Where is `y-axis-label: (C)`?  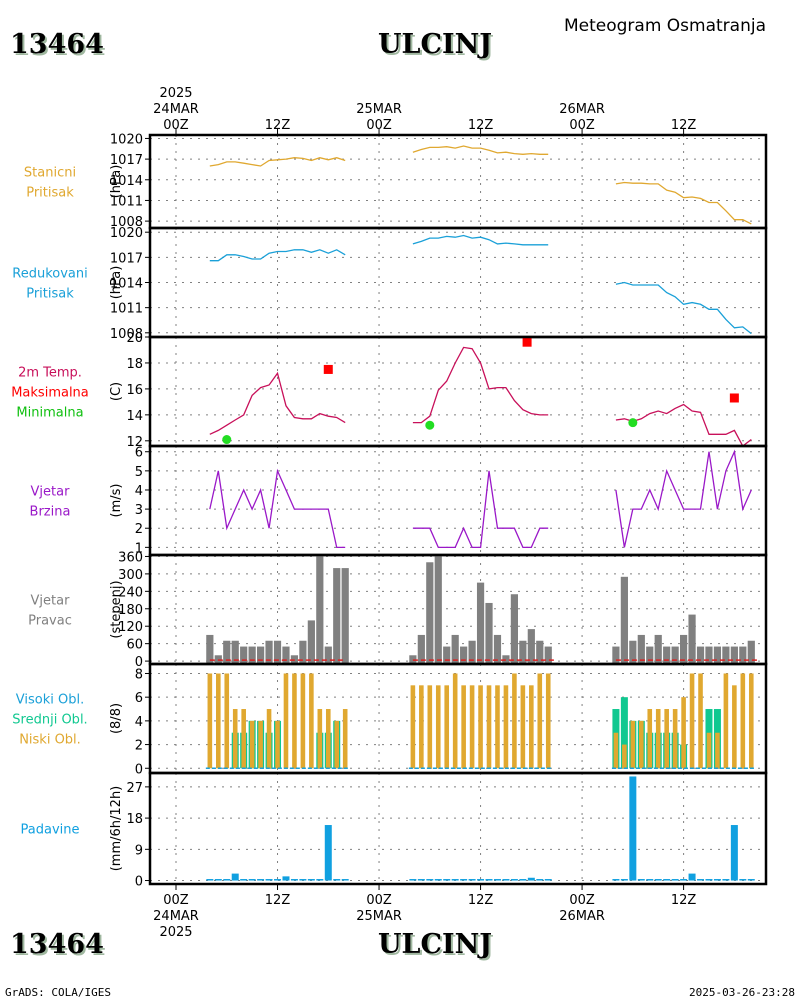 y-axis-label: (C) is located at coordinates (116, 391).